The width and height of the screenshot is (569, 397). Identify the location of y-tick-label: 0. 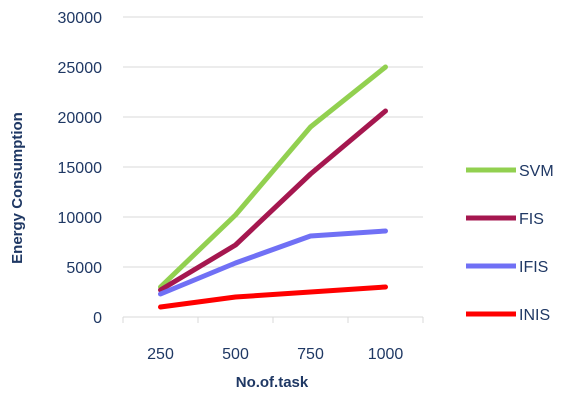
(97, 318).